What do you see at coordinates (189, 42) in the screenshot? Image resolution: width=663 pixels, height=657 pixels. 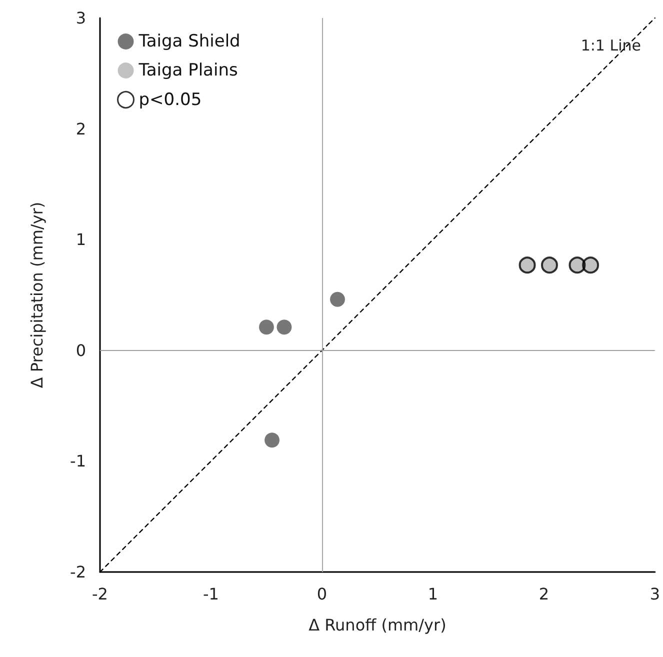 I see `legend-label: Taiga Shield` at bounding box center [189, 42].